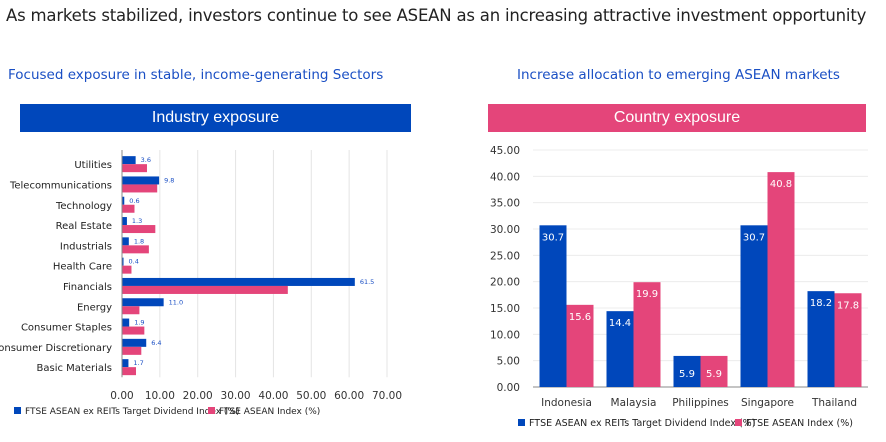  What do you see at coordinates (620, 323) in the screenshot?
I see `data-label: 14.4` at bounding box center [620, 323].